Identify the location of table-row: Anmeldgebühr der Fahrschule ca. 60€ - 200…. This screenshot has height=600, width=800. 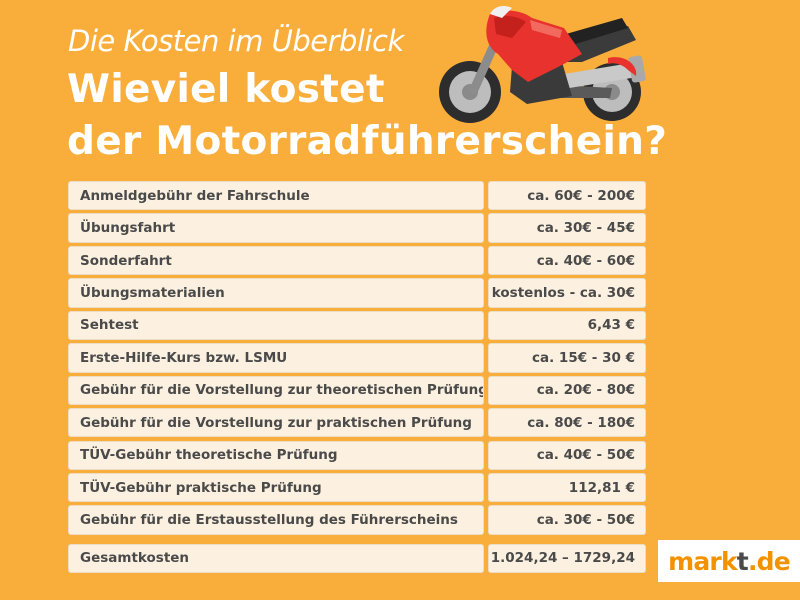
(357, 196).